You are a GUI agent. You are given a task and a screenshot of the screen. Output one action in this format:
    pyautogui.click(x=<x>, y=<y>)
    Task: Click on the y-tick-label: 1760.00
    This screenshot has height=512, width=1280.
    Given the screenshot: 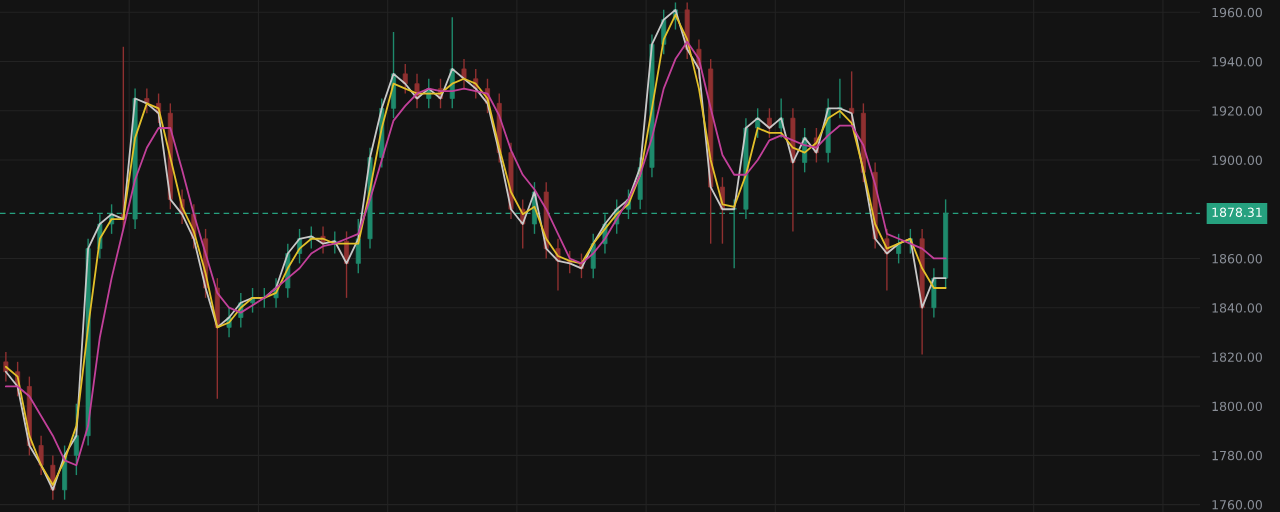 What is the action you would take?
    pyautogui.click(x=1237, y=505)
    